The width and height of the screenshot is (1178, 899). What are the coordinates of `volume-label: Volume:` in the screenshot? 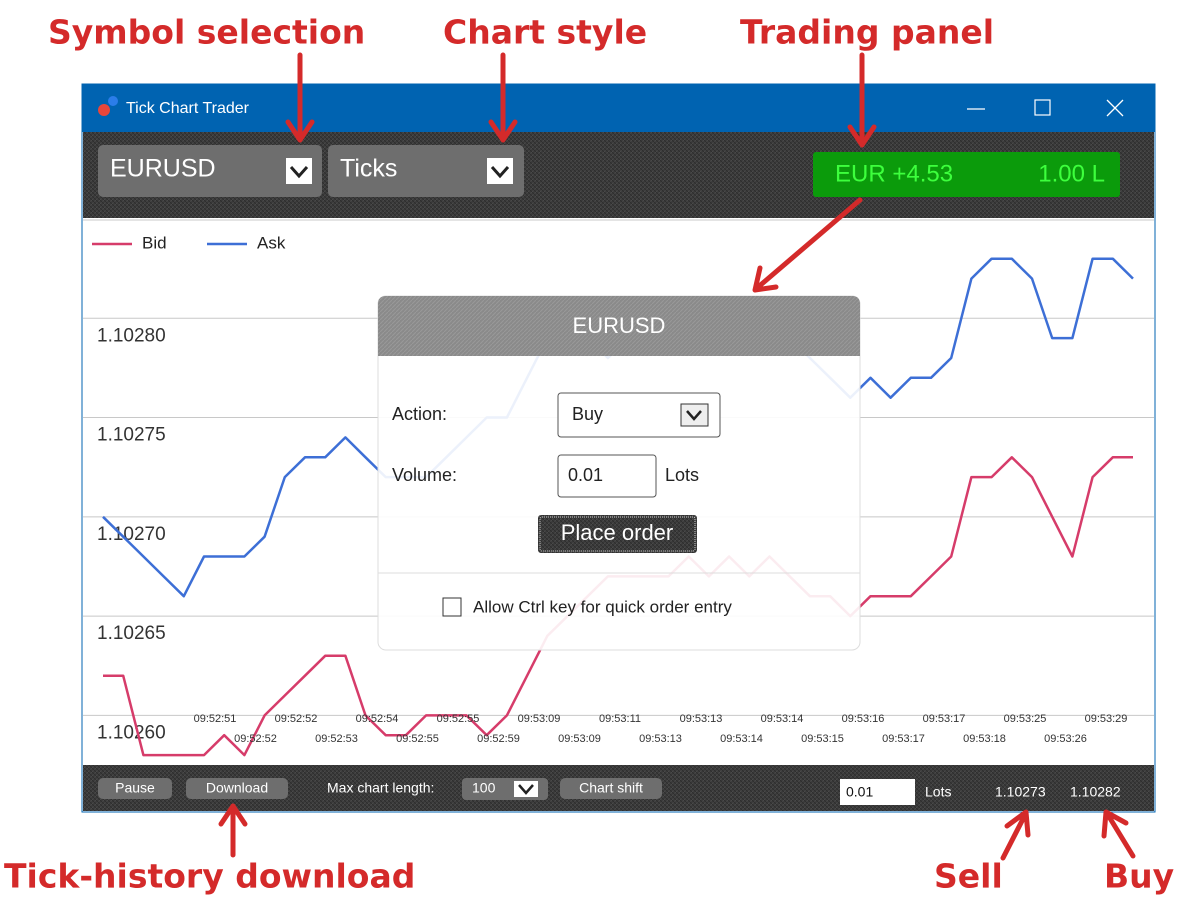 It's located at (424, 475).